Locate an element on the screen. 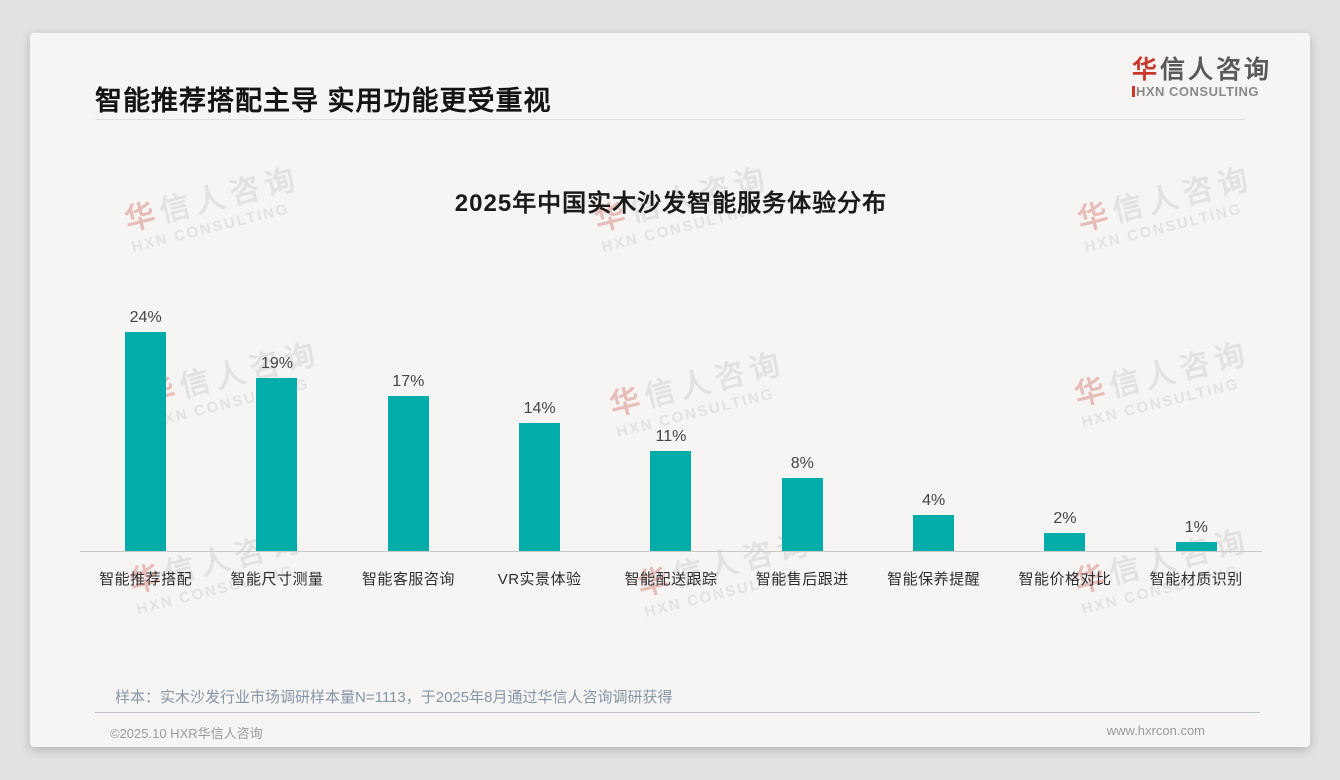 The width and height of the screenshot is (1340, 780). company-logo: 华信人咨询 HXN CONSULTING is located at coordinates (1201, 77).